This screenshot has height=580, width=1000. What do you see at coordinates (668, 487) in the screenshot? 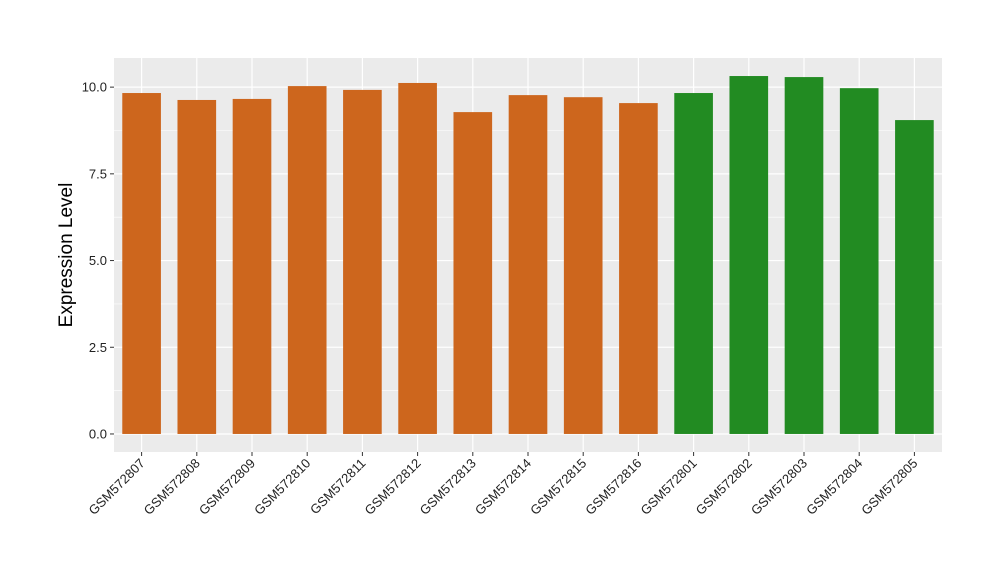
I see `x-tick-label: GSM572801` at bounding box center [668, 487].